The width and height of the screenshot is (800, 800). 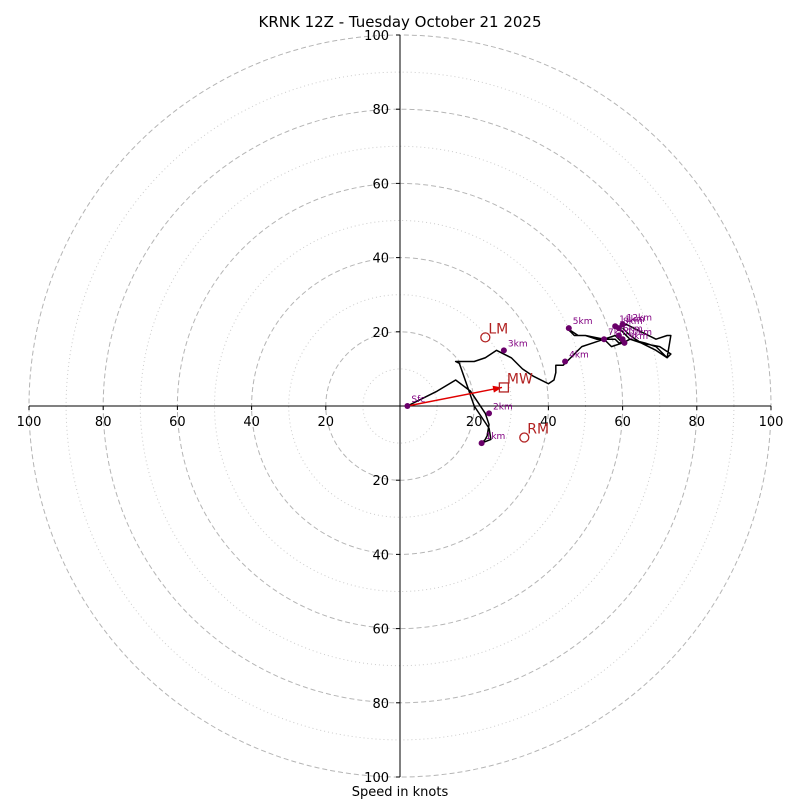 I want to click on height-label-8km: 8km, so click(x=633, y=322).